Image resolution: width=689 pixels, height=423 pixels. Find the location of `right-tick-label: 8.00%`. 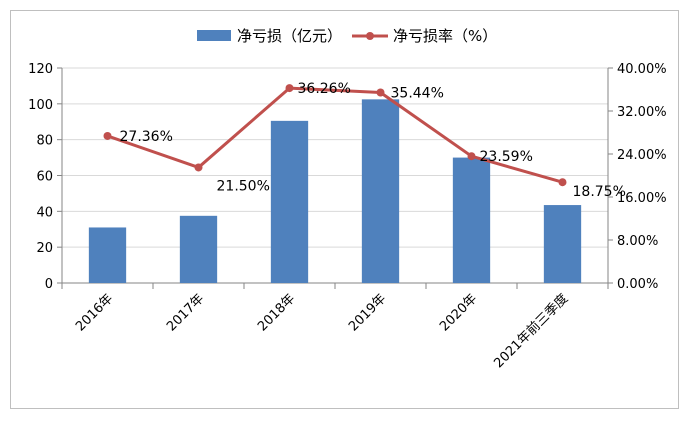

right-tick-label: 8.00% is located at coordinates (637, 241).